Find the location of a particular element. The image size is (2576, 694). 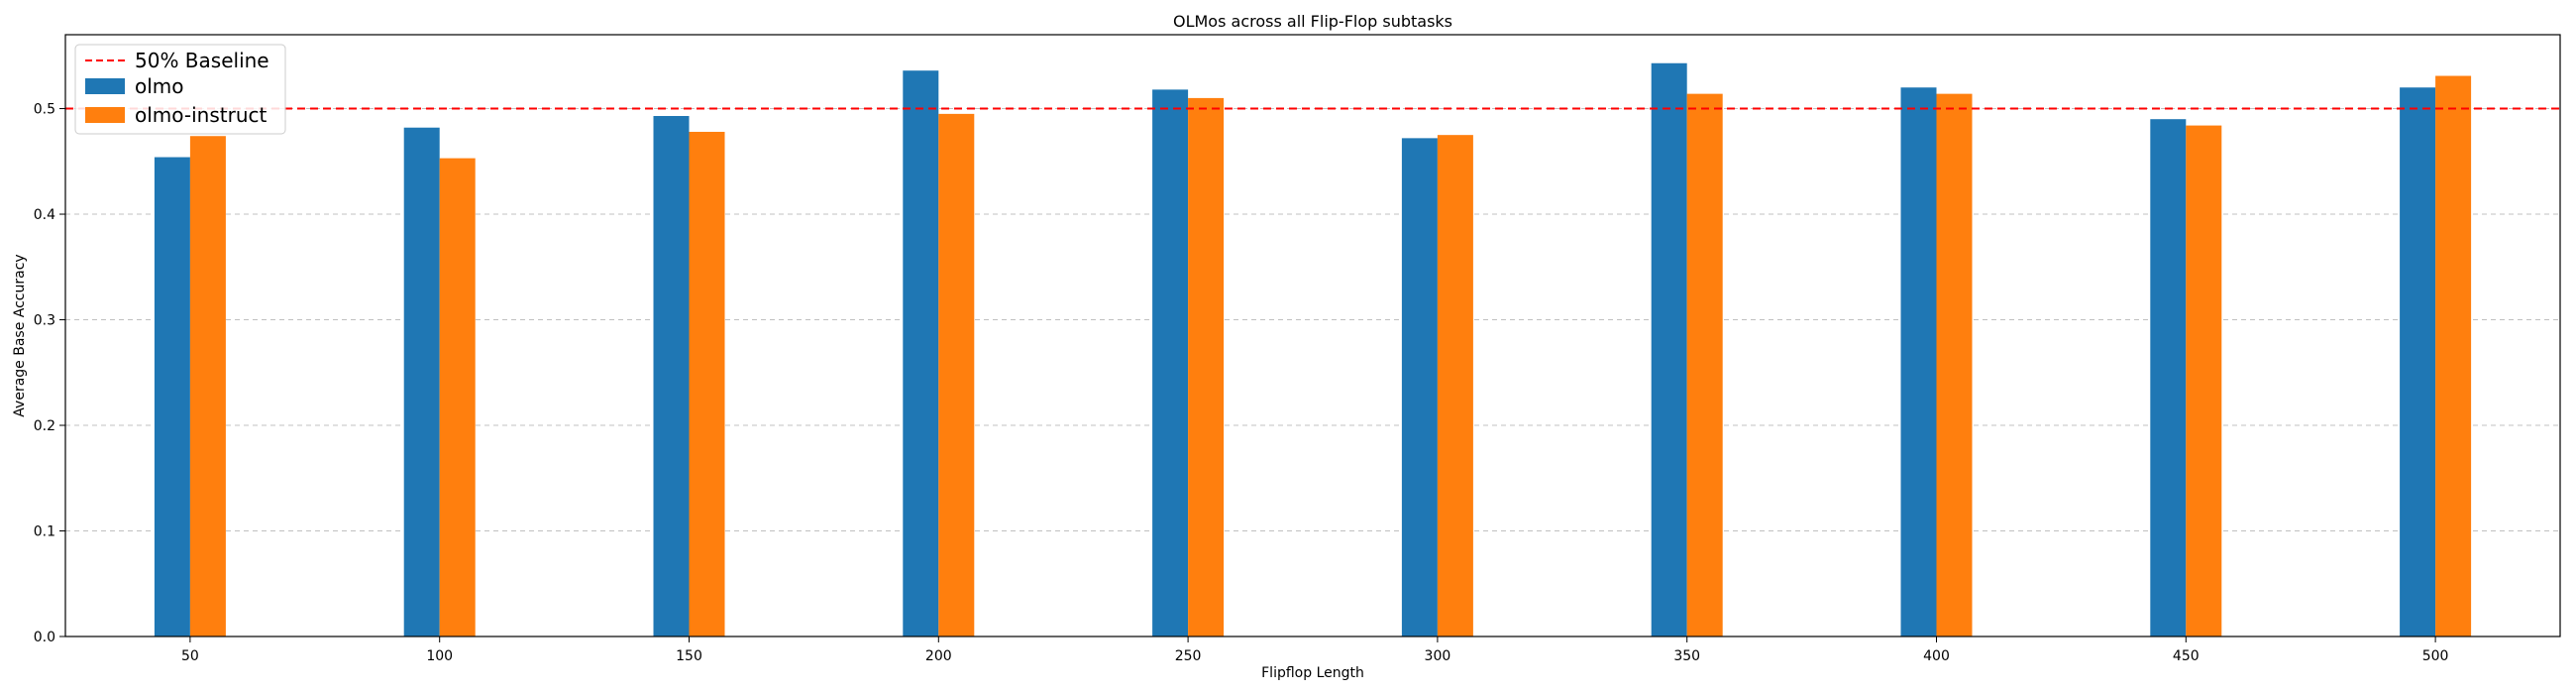

x-axis-label: Flipflop Length is located at coordinates (1312, 673).